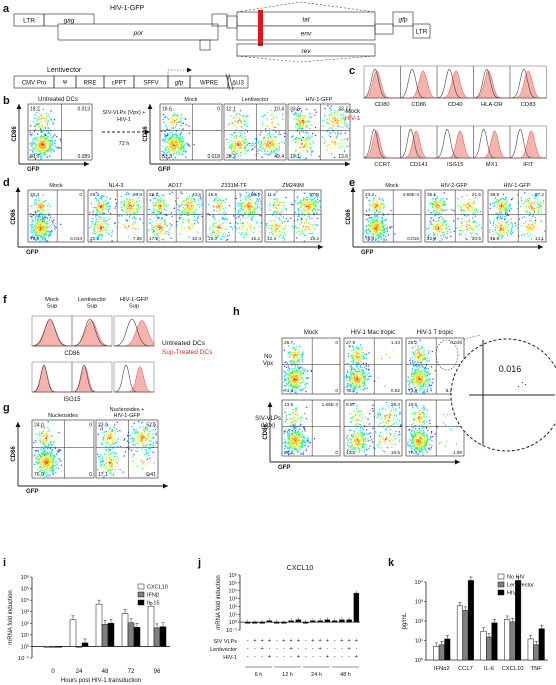  I want to click on quadrant-ur: 54.3, so click(256, 194).